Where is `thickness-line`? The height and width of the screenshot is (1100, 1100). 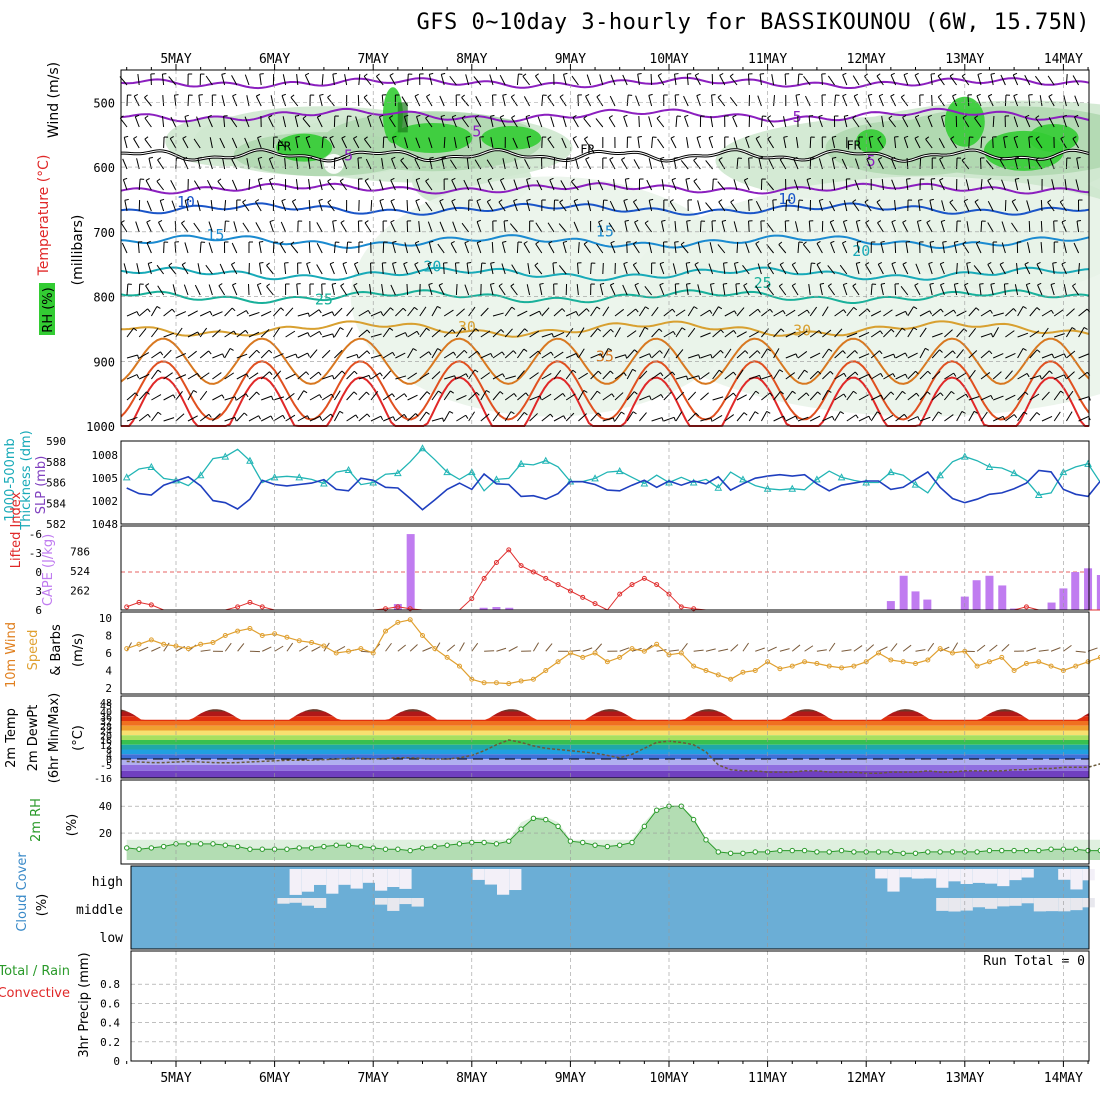
thickness-line is located at coordinates (613, 471).